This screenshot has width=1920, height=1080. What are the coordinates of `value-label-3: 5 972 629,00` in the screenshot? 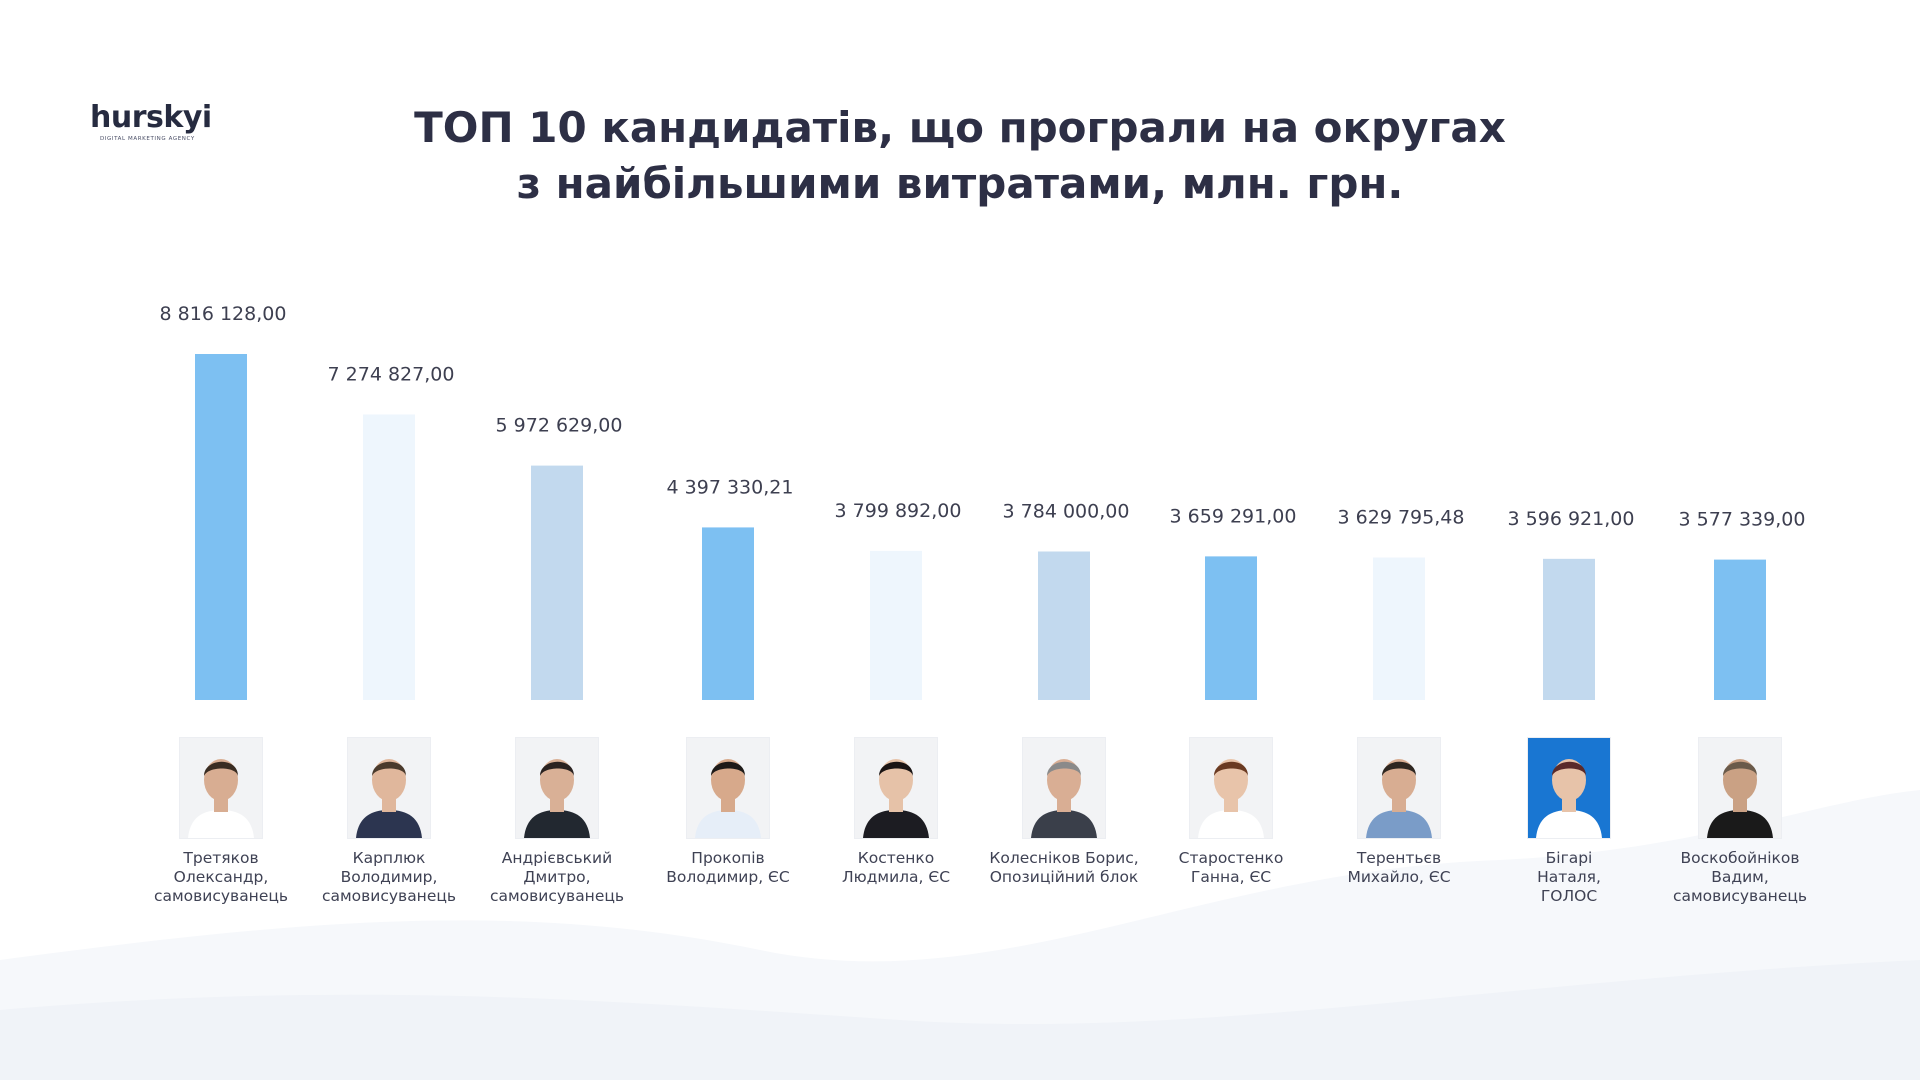 It's located at (559, 426).